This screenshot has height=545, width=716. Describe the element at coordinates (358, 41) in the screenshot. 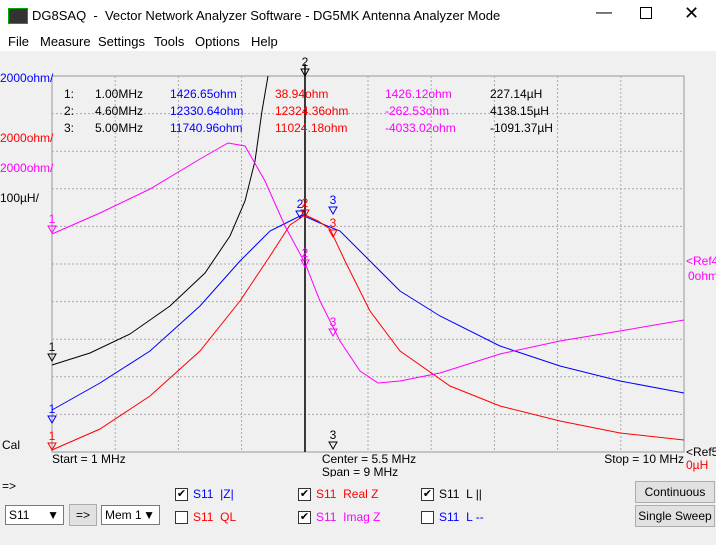

I see `menu-bar: File Measure Settings Tools Options Help` at that location.